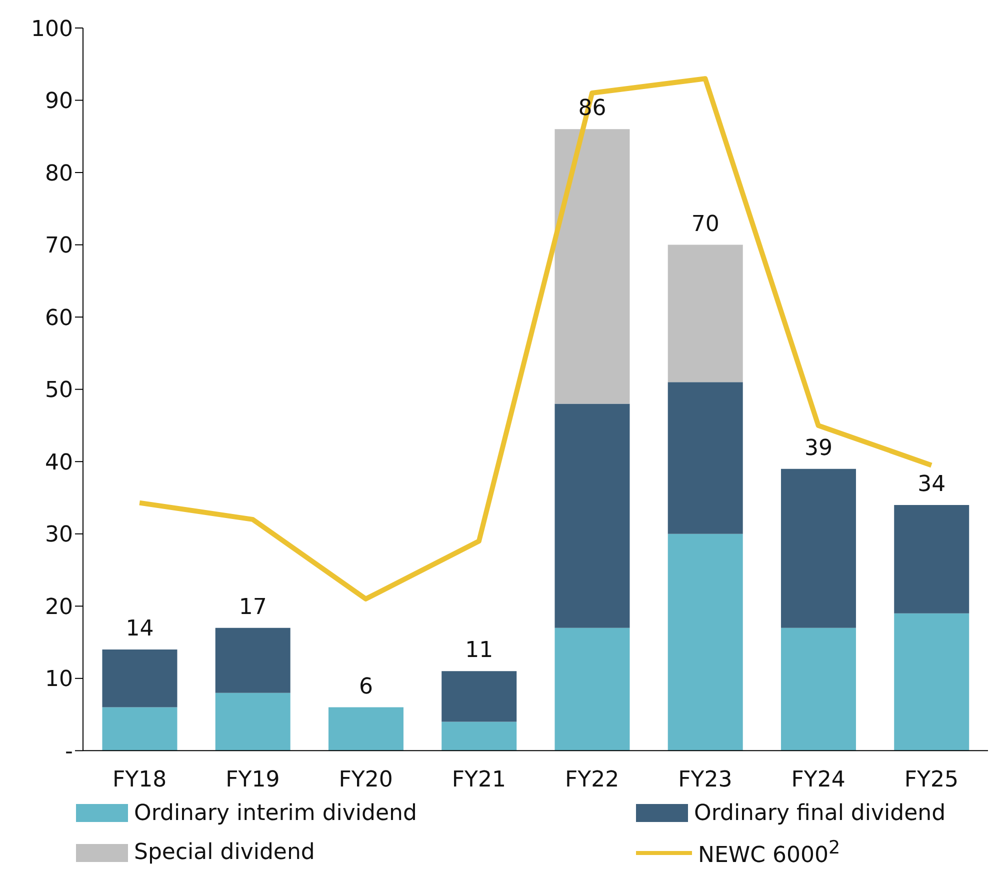 The width and height of the screenshot is (995, 883). Describe the element at coordinates (69, 751) in the screenshot. I see `y-tick-label: -` at that location.